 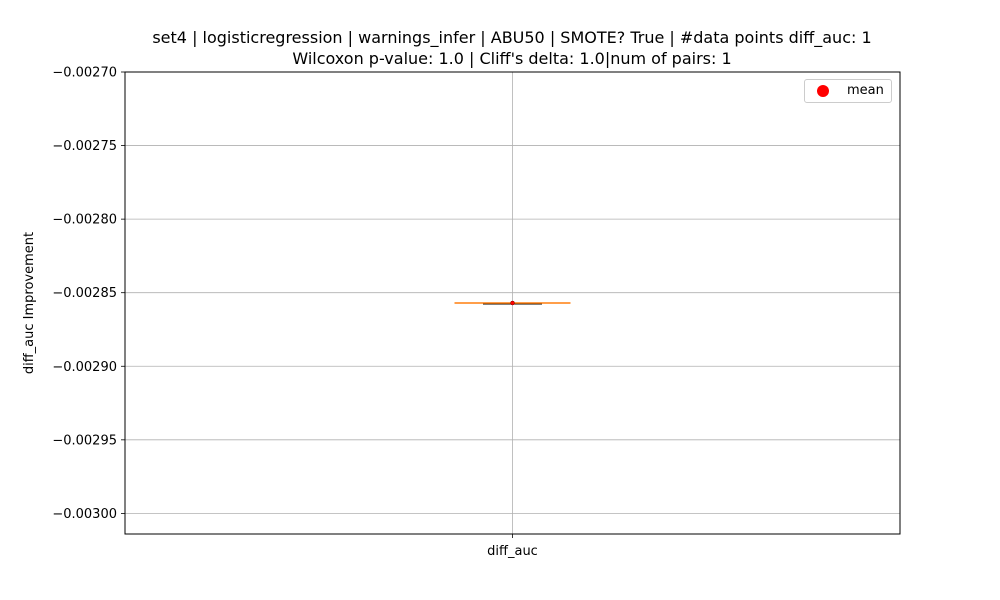 I want to click on y-tick-label: −0.00275, so click(x=84, y=146).